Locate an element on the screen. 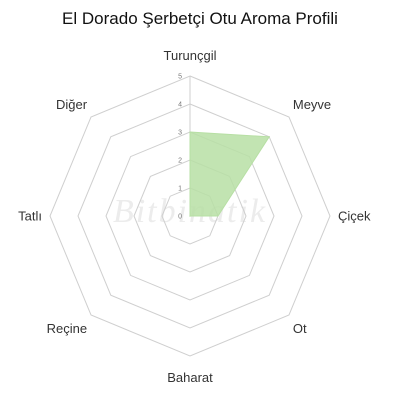 This screenshot has width=400, height=400. axis-label-7: Diğer is located at coordinates (72, 104).